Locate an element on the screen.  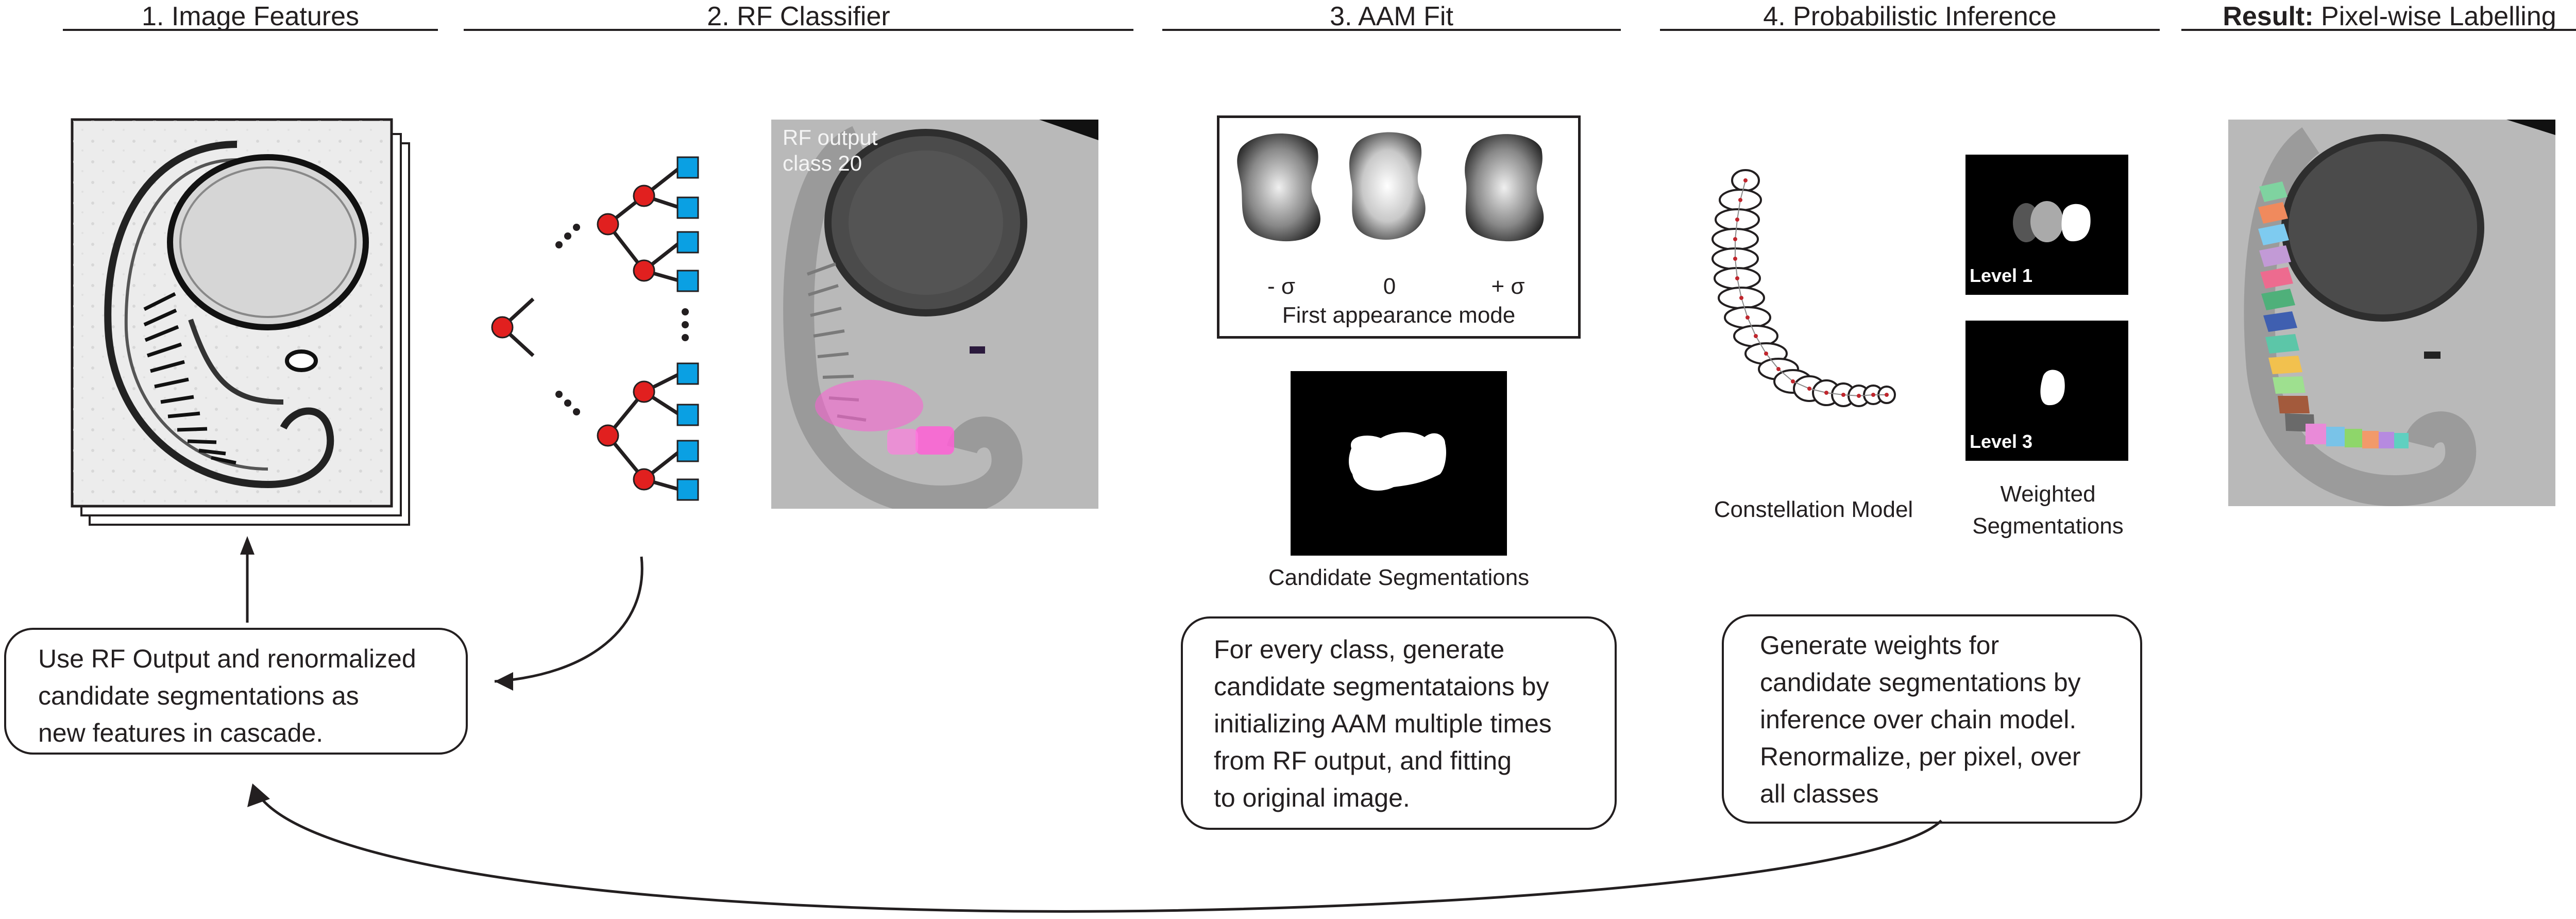
cascade-line-2: candidate segmentations as is located at coordinates (199, 695).